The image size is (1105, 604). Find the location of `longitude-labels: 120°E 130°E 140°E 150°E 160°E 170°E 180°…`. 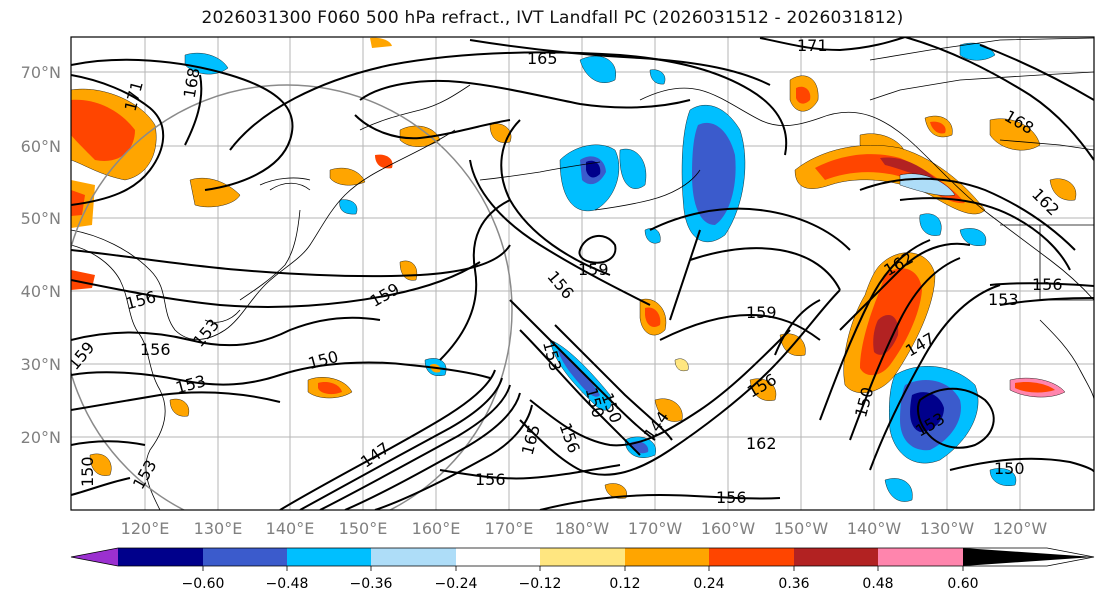

longitude-labels: 120°E 130°E 140°E 150°E 160°E 170°E 180°… is located at coordinates (584, 528).